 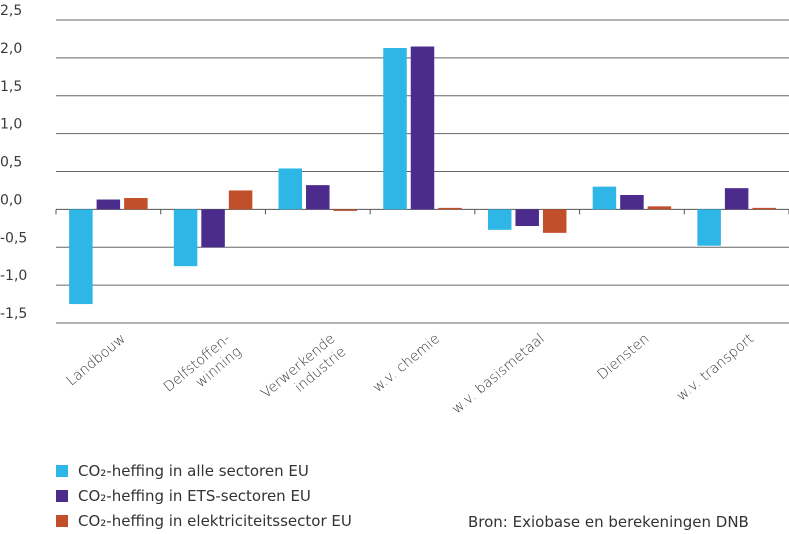 I want to click on category-label-line: w.v. transport, so click(x=715, y=368).